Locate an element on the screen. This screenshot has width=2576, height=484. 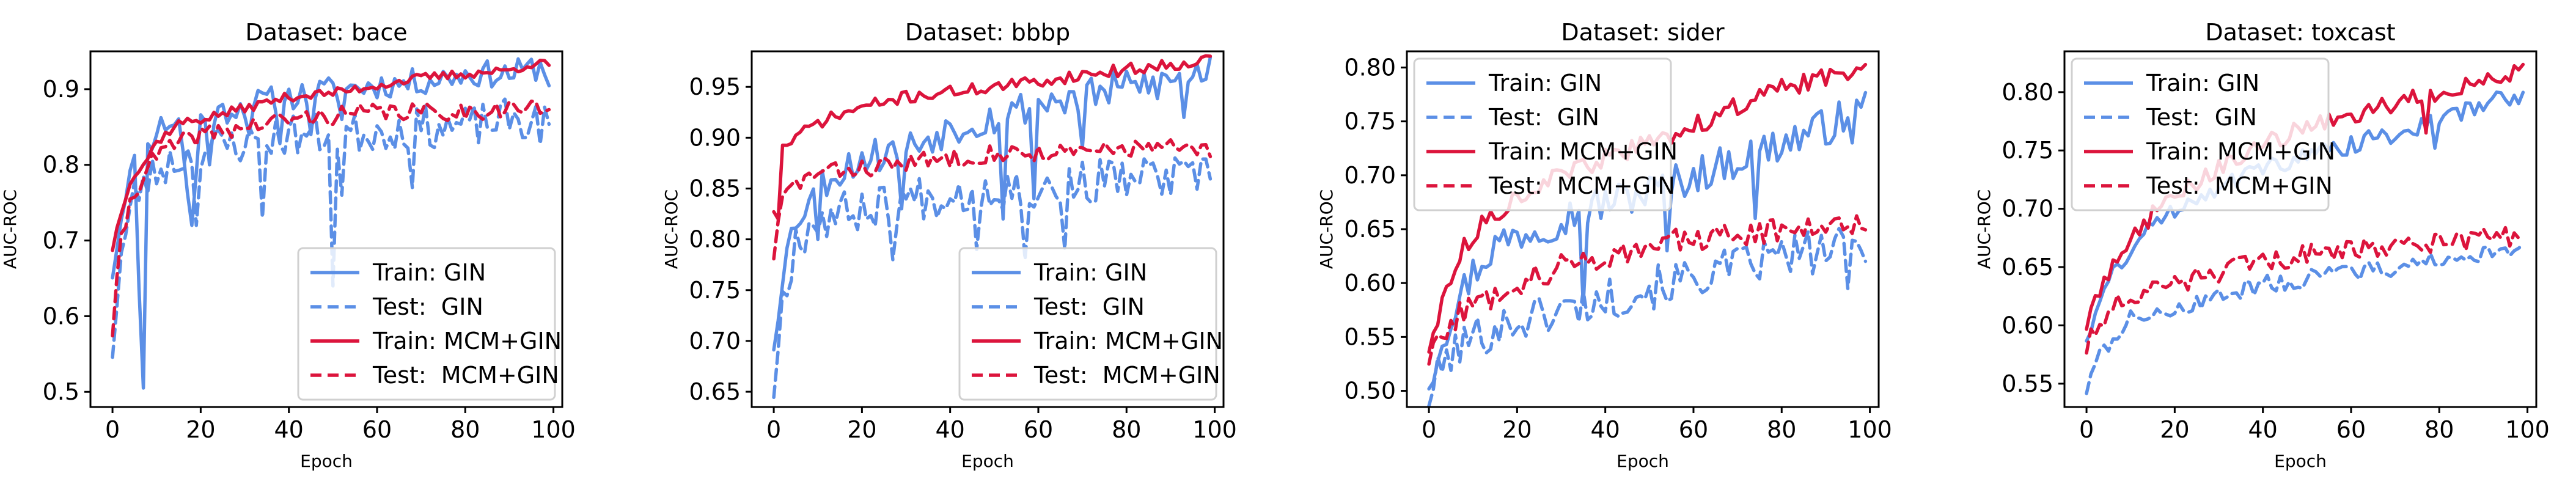
y-tick-label: 0.95 is located at coordinates (715, 87).